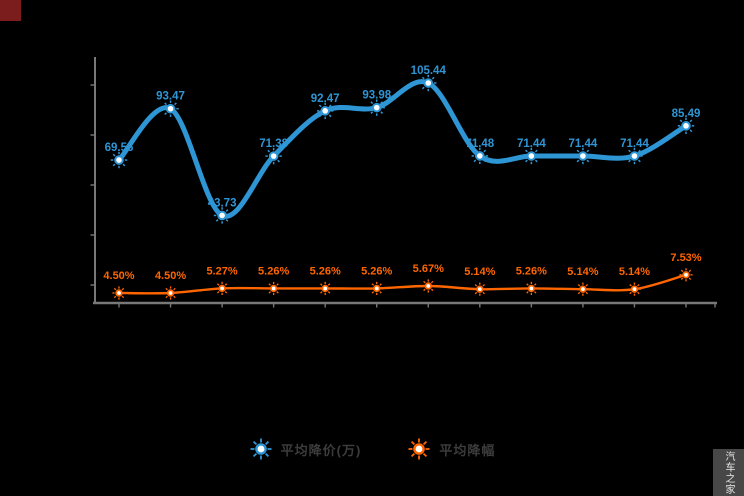  Describe the element at coordinates (221, 271) in the screenshot. I see `orange-data-label: 5.27%` at that location.